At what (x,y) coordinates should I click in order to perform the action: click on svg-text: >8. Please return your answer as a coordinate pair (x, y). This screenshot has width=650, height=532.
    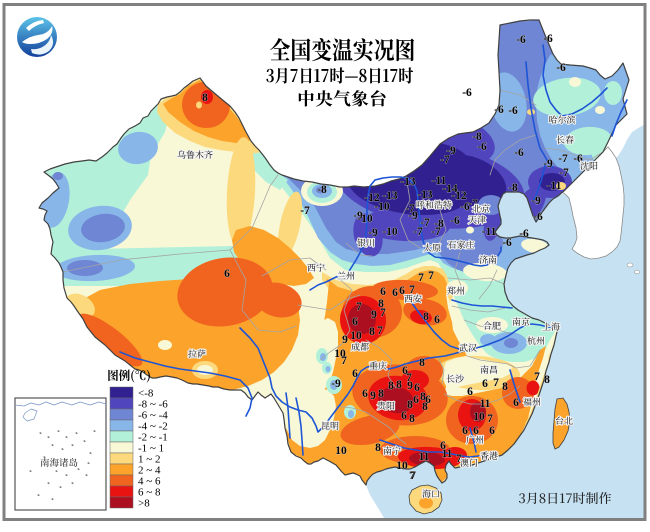
    Looking at the image, I should click on (144, 504).